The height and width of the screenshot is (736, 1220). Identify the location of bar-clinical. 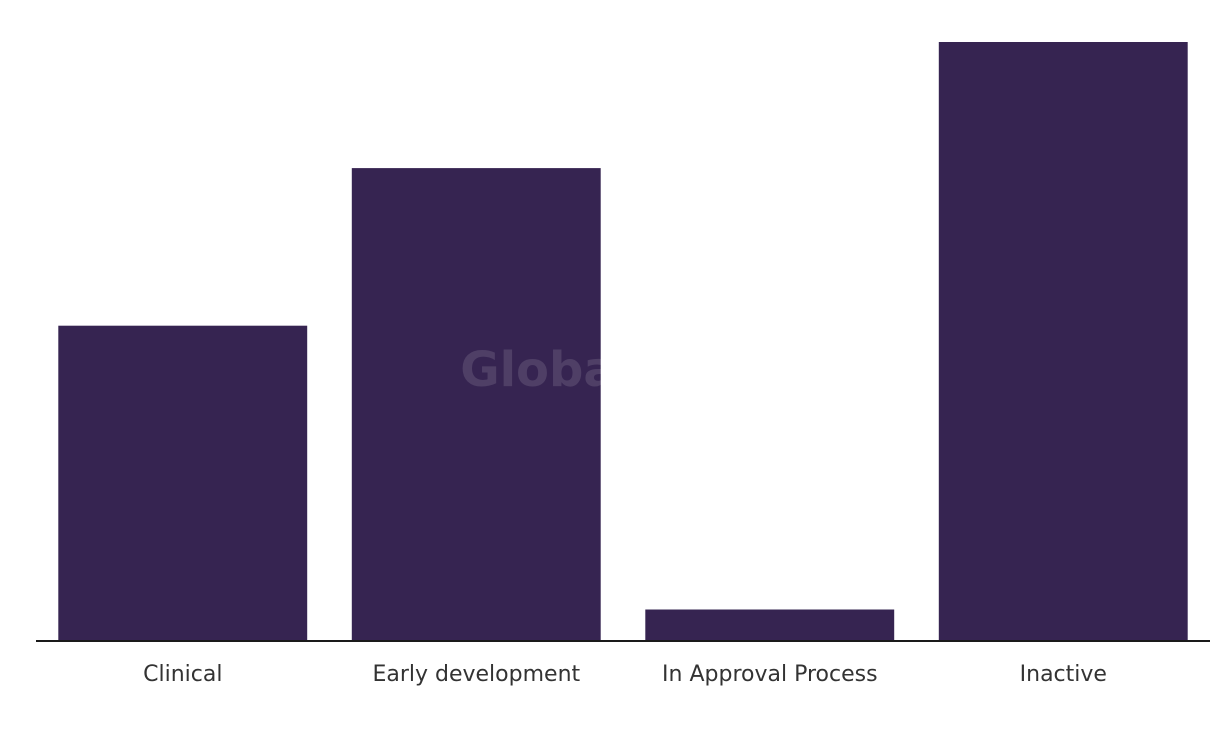
(183, 483).